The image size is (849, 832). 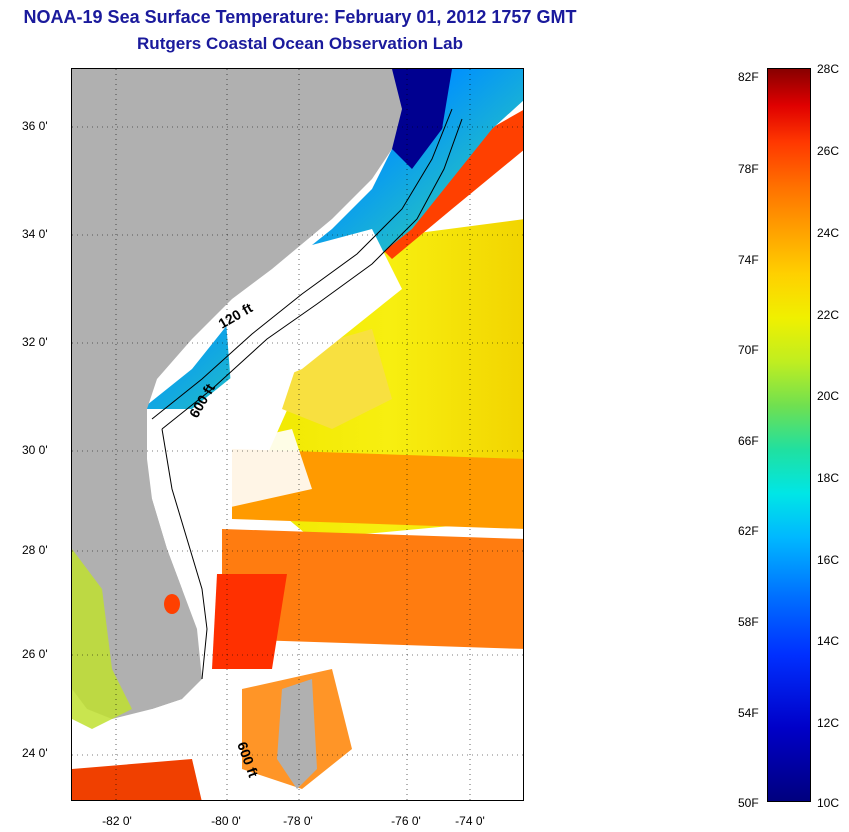 What do you see at coordinates (828, 396) in the screenshot?
I see `colorbar-c-20: 20C` at bounding box center [828, 396].